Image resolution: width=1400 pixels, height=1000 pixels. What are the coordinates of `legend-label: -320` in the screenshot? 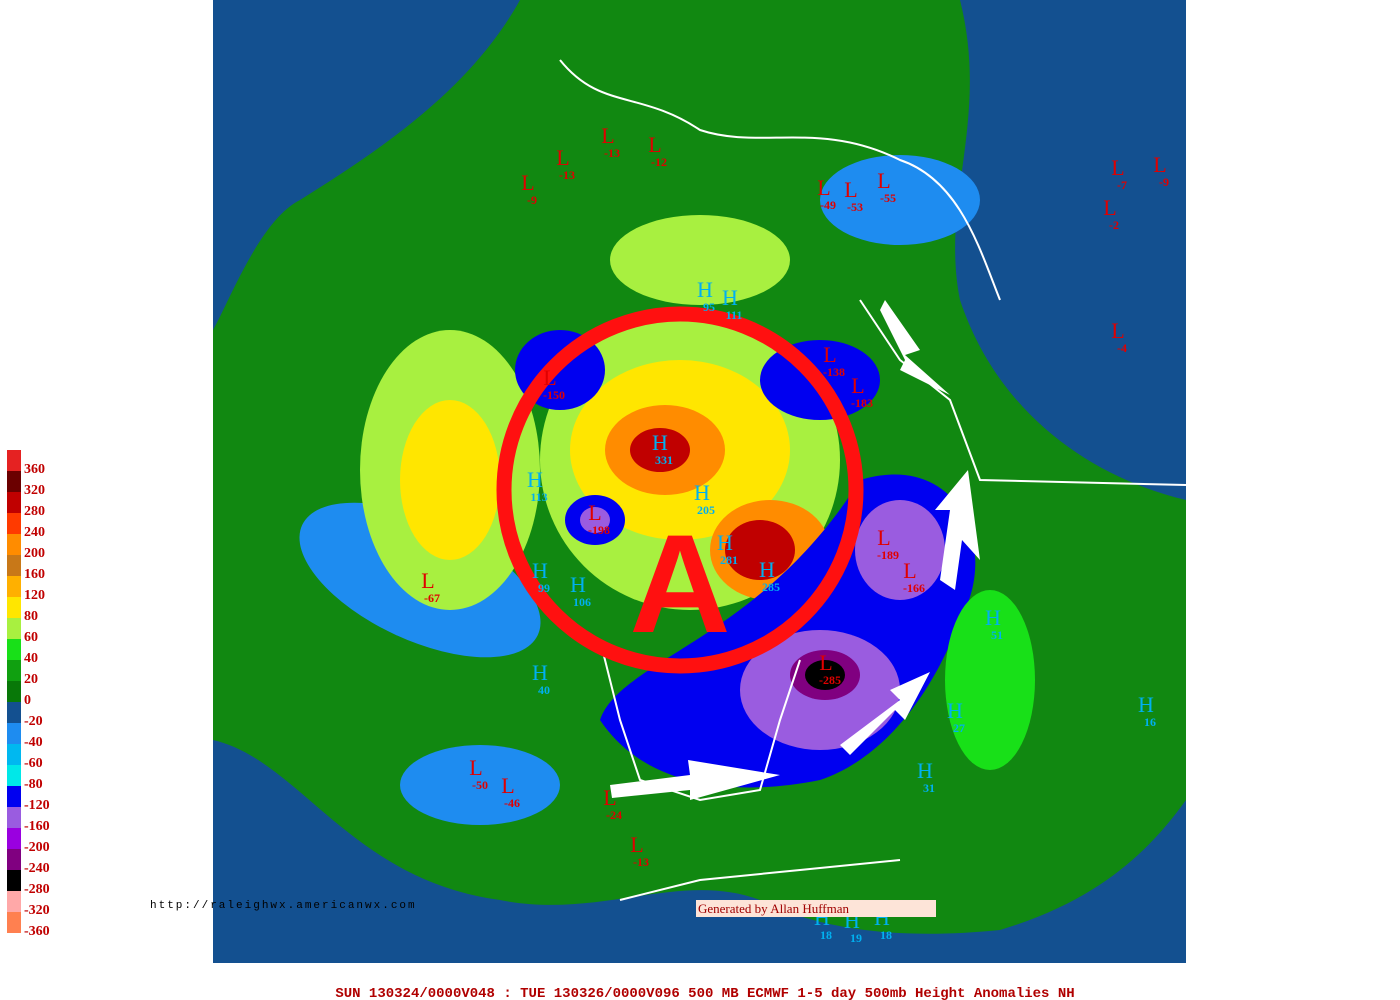 It's located at (37, 910).